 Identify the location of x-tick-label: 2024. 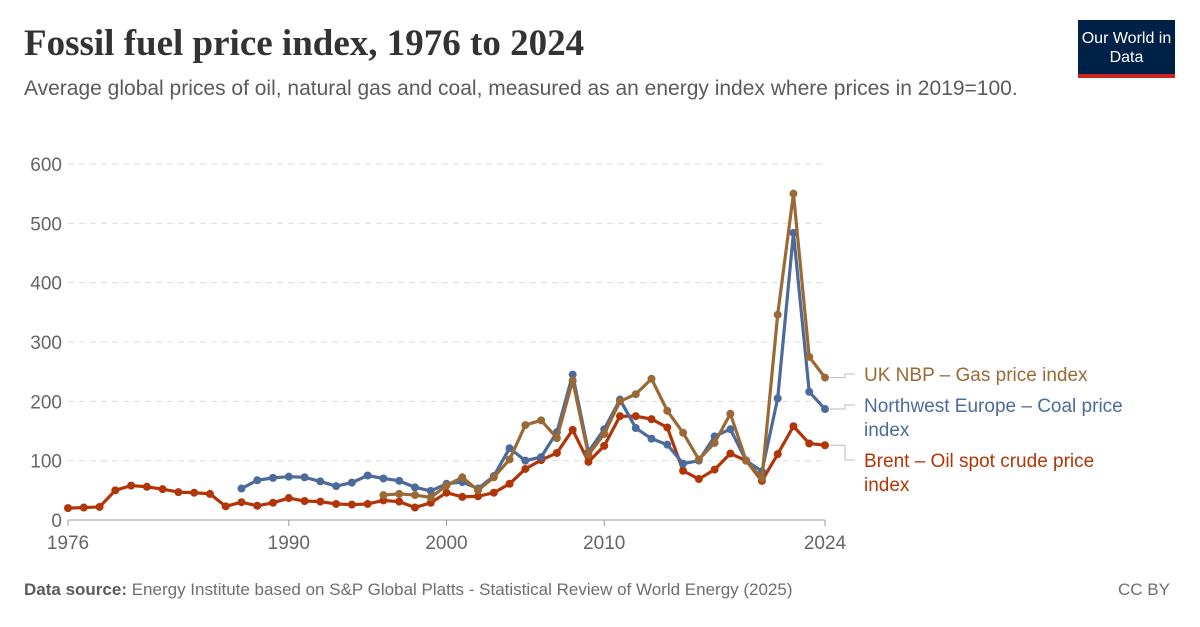
(825, 543).